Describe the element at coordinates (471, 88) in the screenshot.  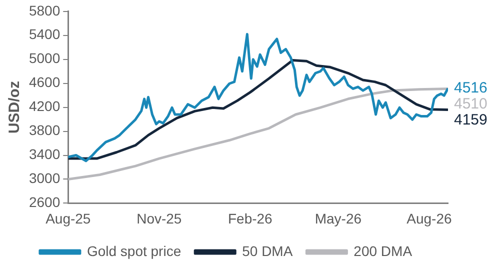
I see `annotation: 4516` at that location.